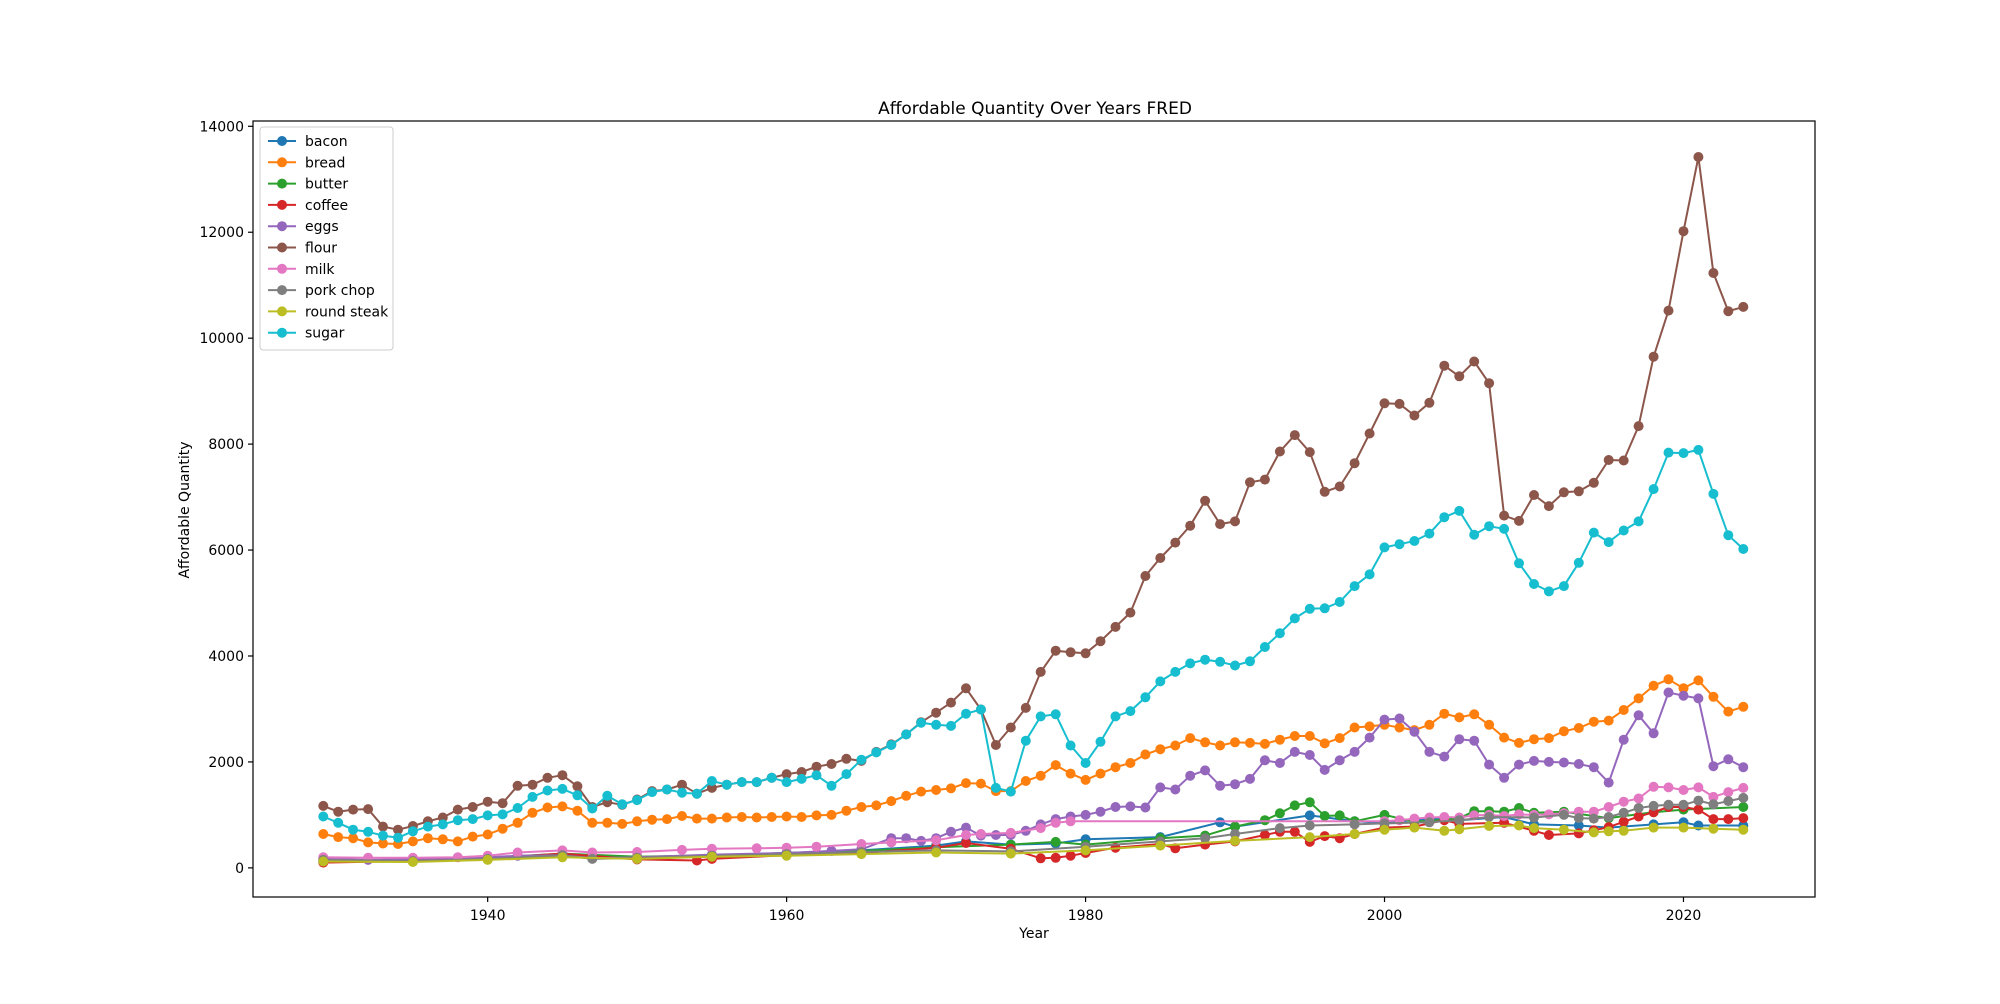 This screenshot has height=1004, width=2000. Describe the element at coordinates (221, 339) in the screenshot. I see `y-tick-label: 10000` at that location.